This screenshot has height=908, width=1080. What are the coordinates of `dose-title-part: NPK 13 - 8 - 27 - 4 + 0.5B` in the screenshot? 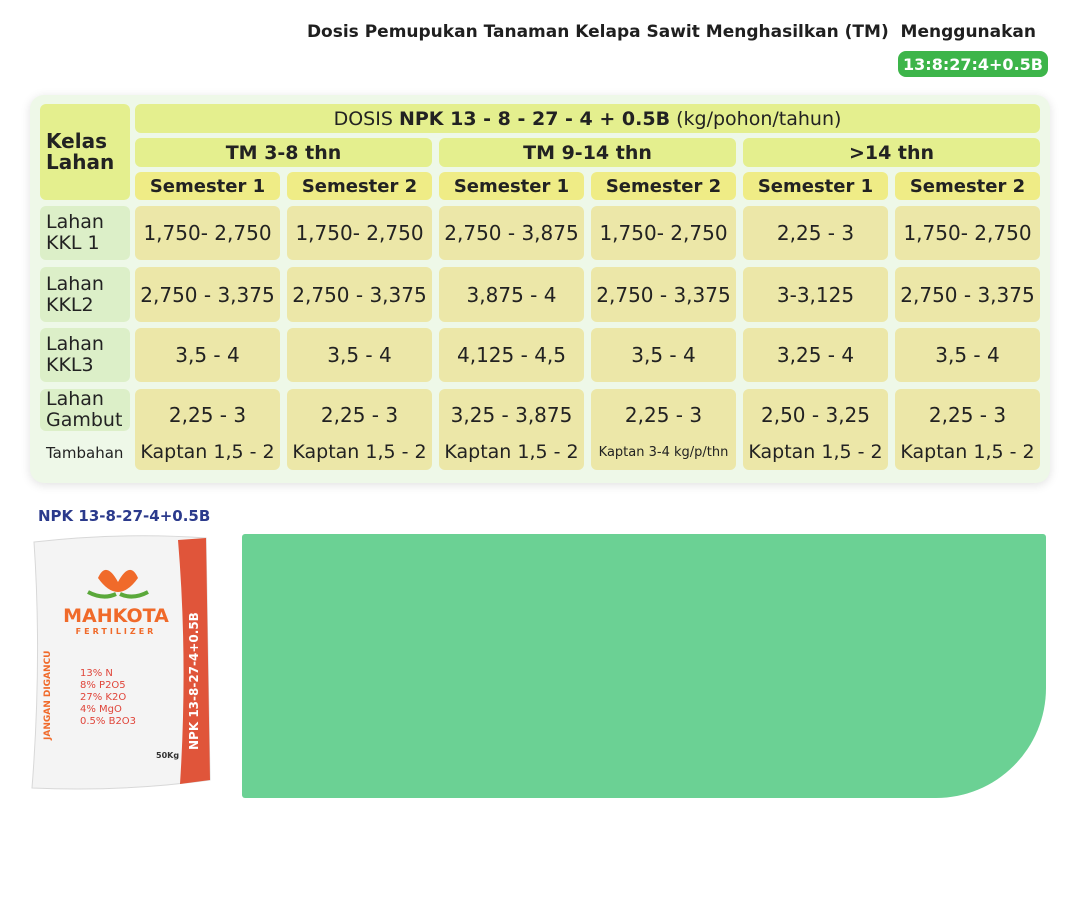 It's located at (534, 118).